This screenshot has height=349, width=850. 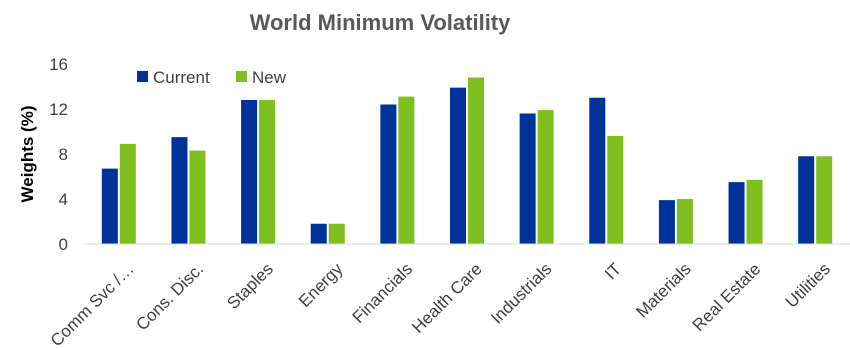 I want to click on x-tick-label: Energy, so click(x=321, y=285).